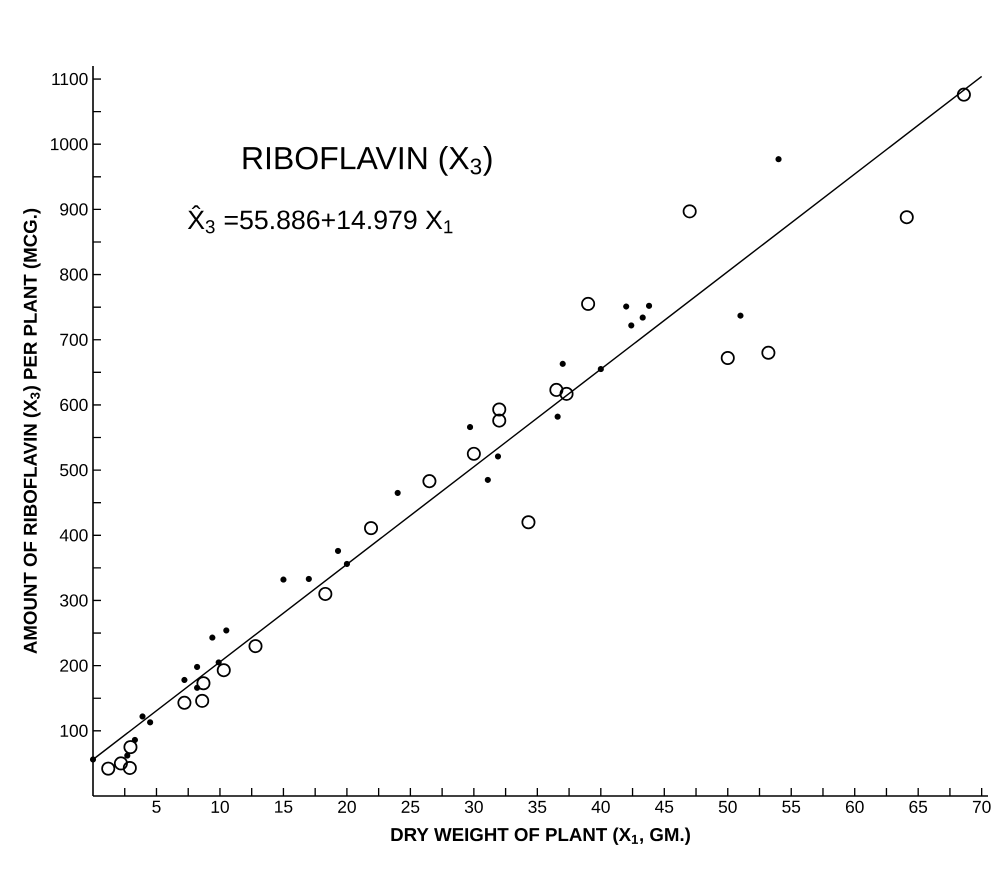  I want to click on x-tick-label: 55, so click(791, 806).